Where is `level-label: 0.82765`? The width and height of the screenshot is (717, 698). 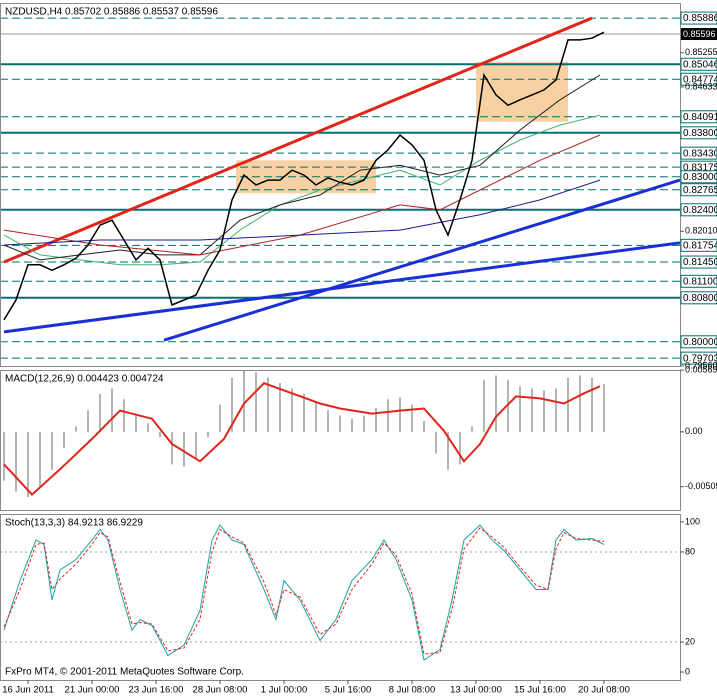 level-label: 0.82765 is located at coordinates (700, 190).